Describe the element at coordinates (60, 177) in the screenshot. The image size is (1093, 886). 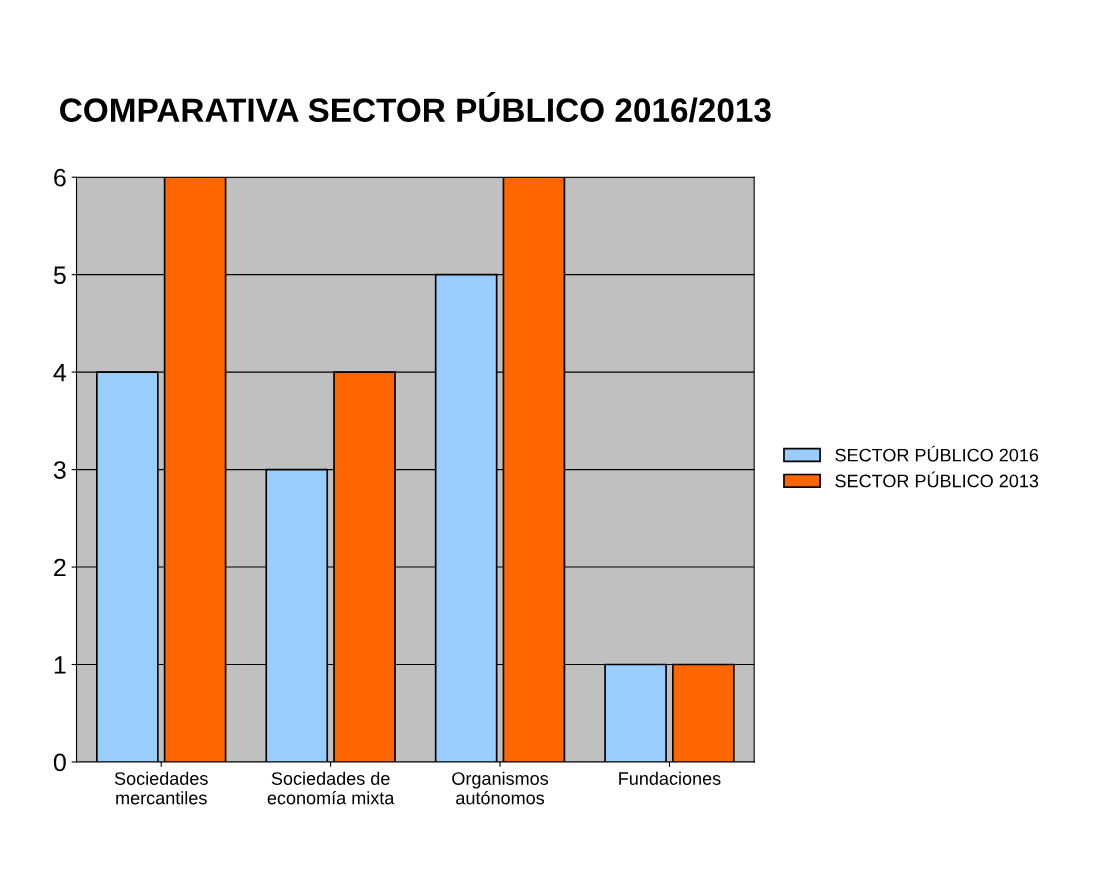
I see `y-tick-label: 6` at that location.